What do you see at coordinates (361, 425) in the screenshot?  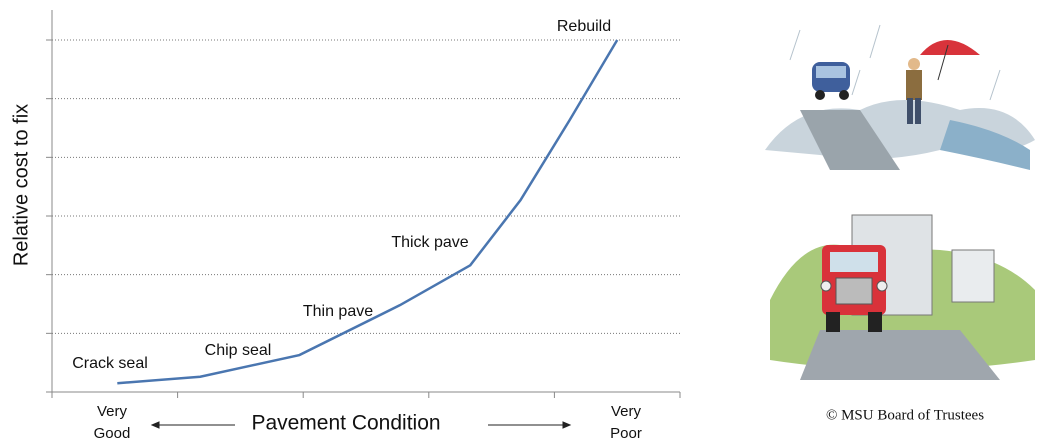 I see `arrows` at bounding box center [361, 425].